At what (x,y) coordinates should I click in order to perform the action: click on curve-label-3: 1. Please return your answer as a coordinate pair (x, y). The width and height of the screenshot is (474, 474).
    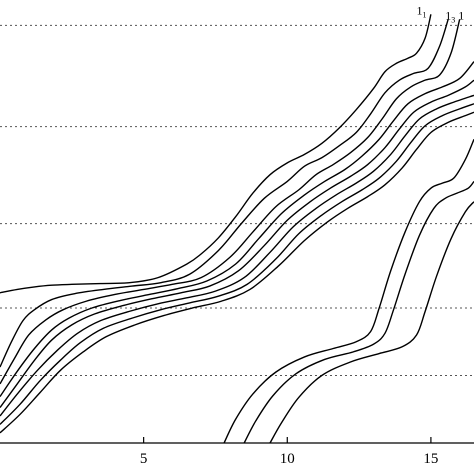
    Looking at the image, I should click on (461, 15).